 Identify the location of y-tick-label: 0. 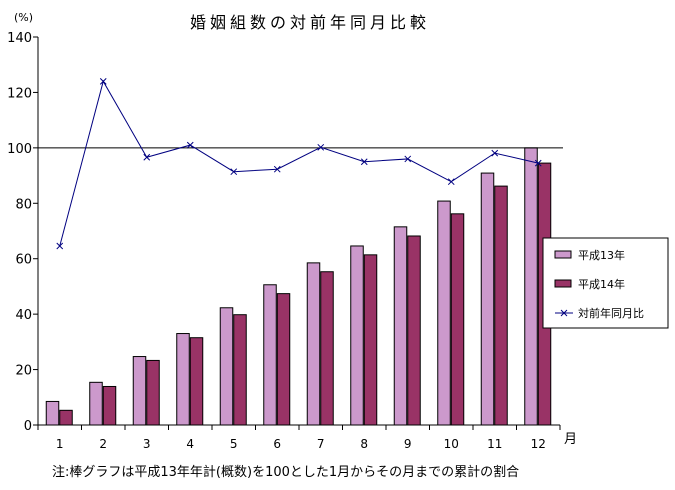
(28, 426).